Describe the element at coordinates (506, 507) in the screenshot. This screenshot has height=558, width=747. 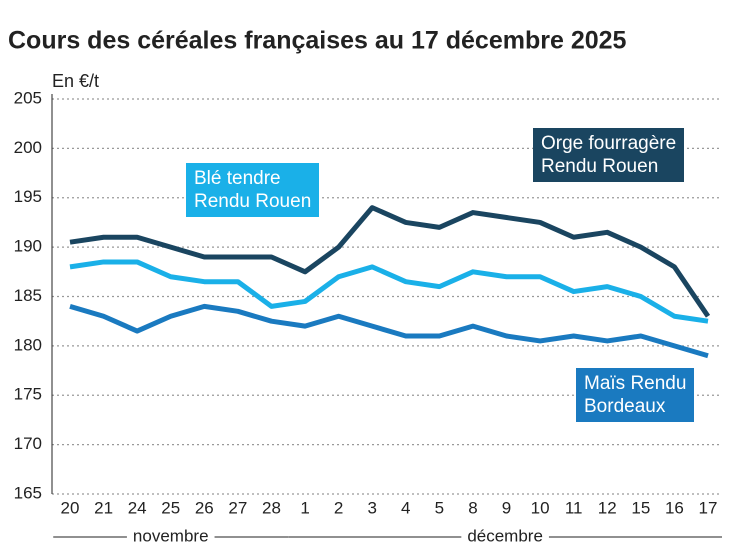
I see `x-tick-label: 9` at that location.